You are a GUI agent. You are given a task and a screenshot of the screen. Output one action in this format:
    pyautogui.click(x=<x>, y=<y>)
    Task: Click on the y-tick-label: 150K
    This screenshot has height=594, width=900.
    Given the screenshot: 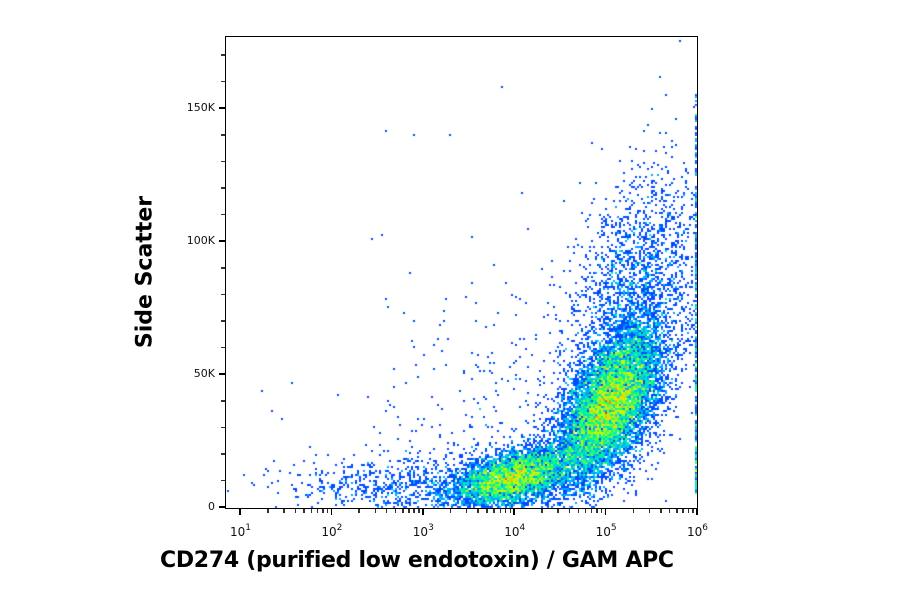 What is the action you would take?
    pyautogui.click(x=200, y=107)
    